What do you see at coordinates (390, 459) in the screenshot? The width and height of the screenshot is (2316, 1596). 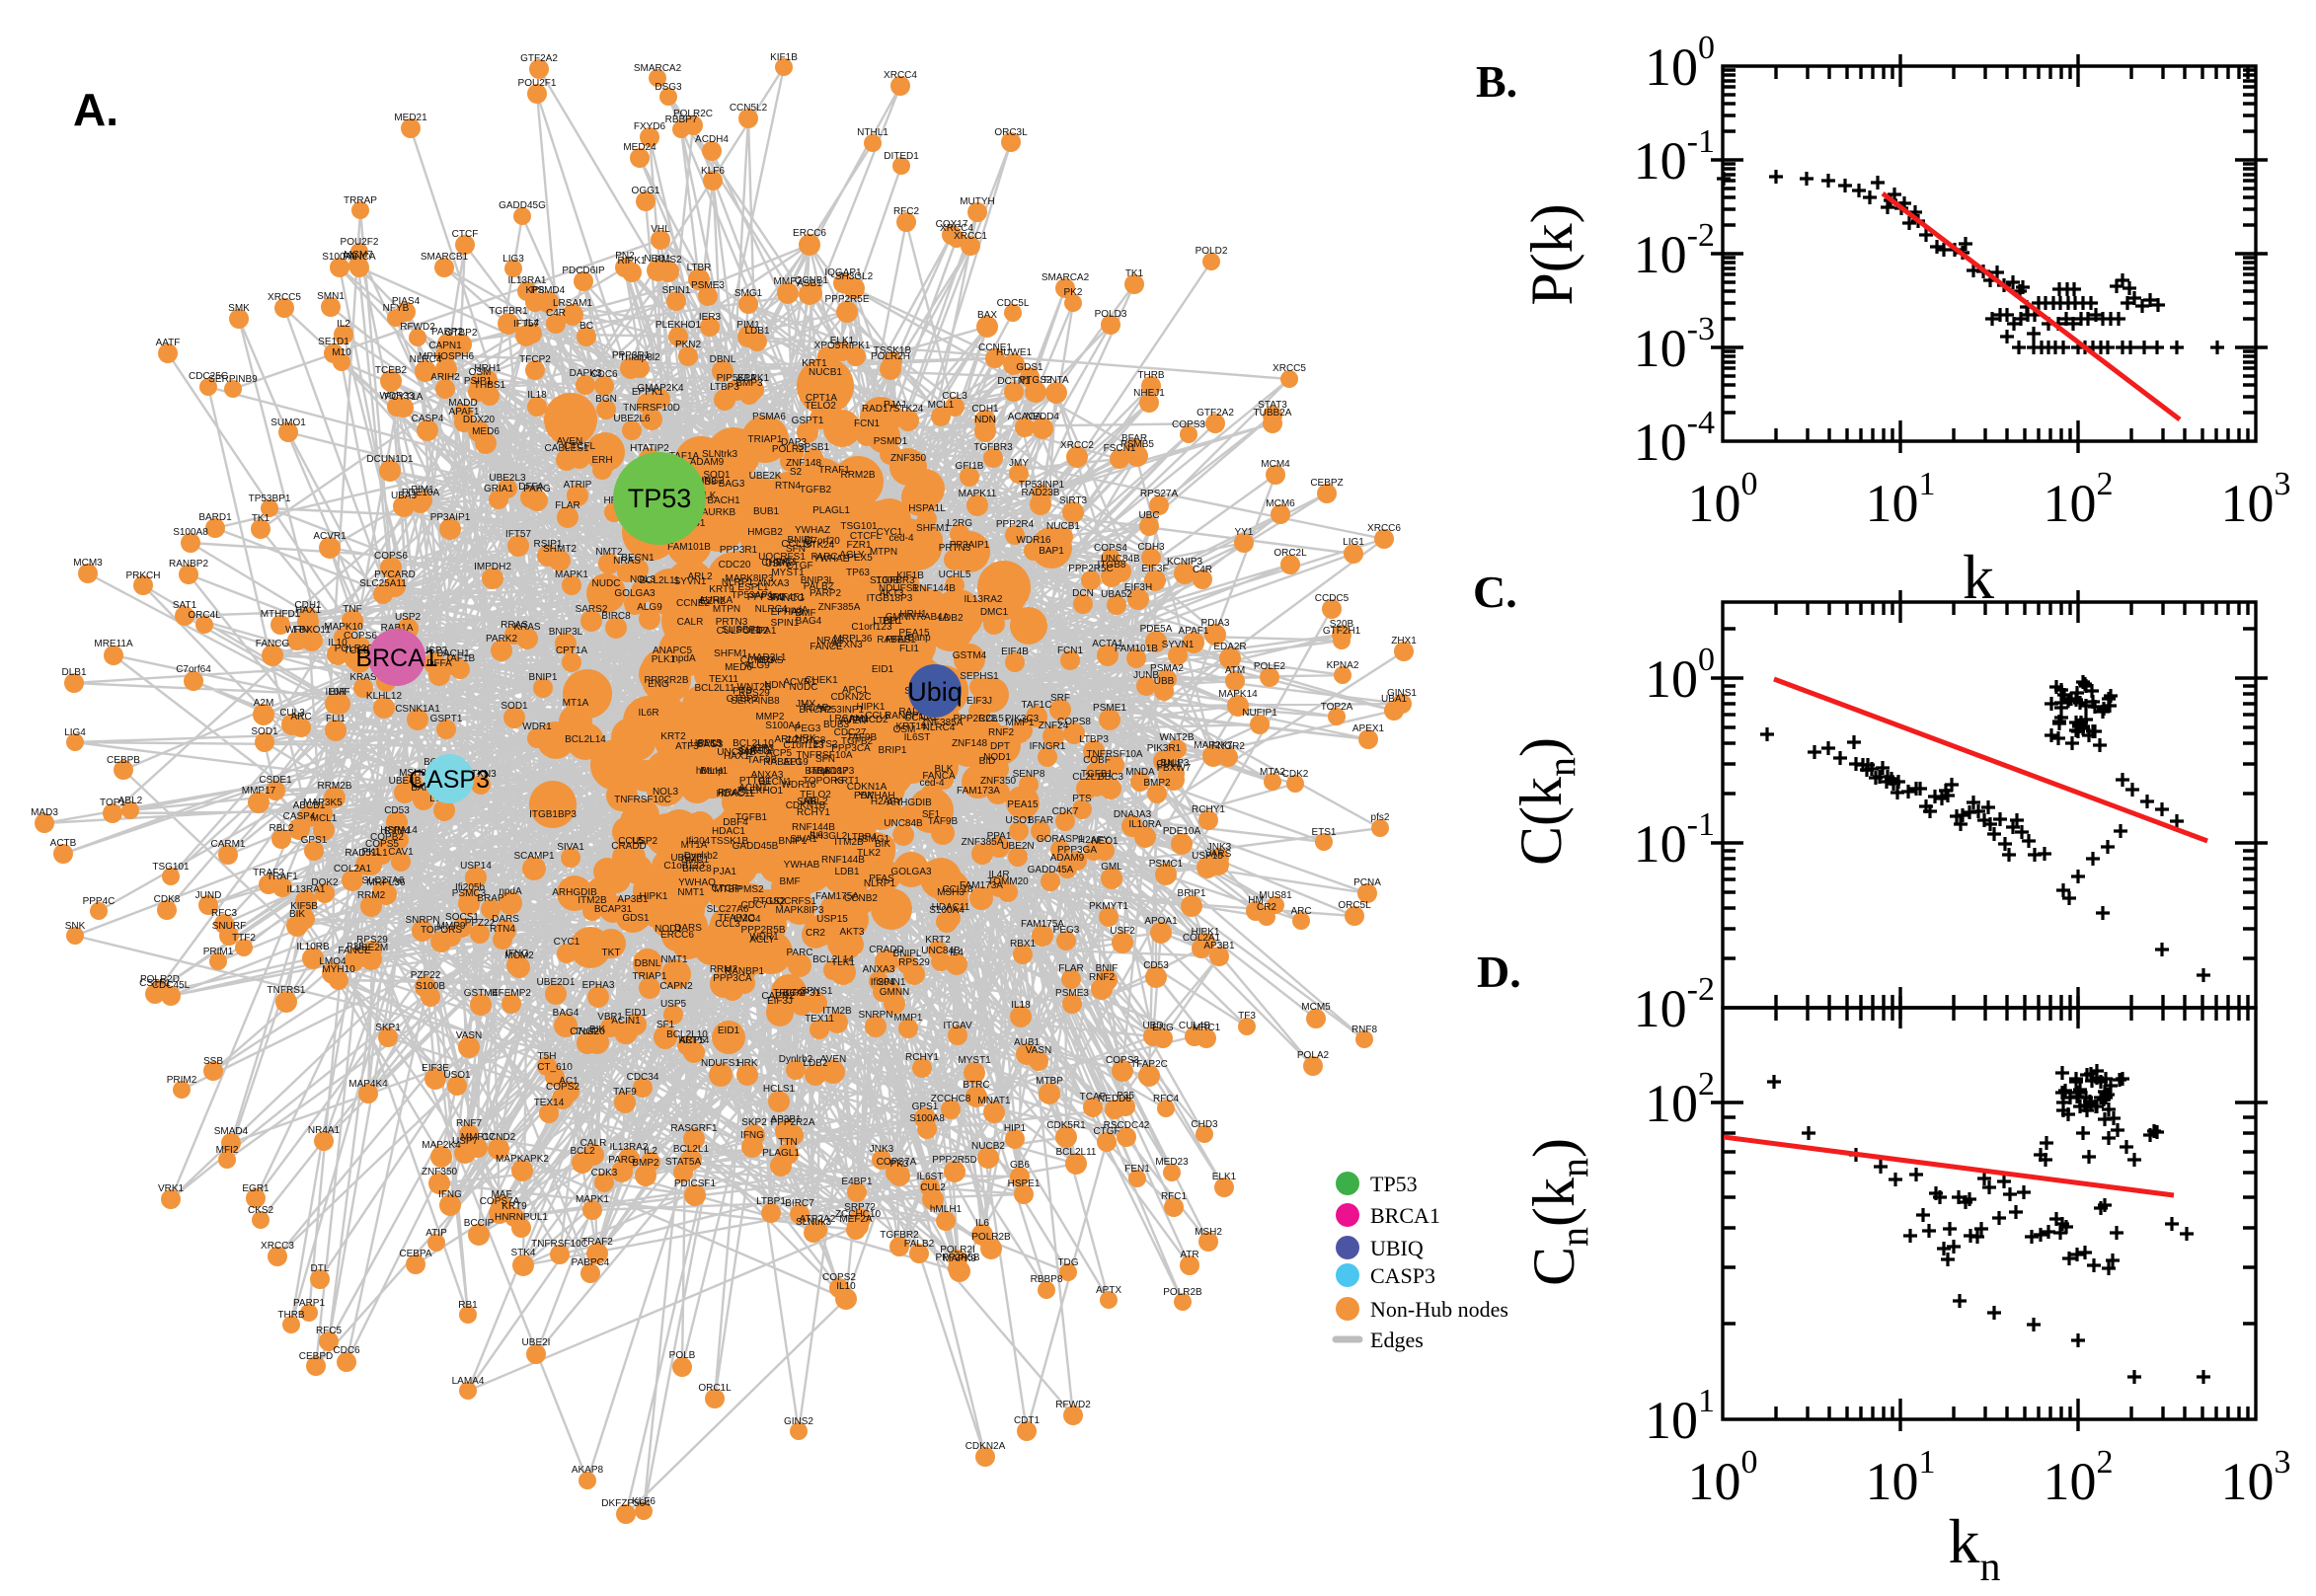 I see `svg-text: DCUN1D1` at bounding box center [390, 459].